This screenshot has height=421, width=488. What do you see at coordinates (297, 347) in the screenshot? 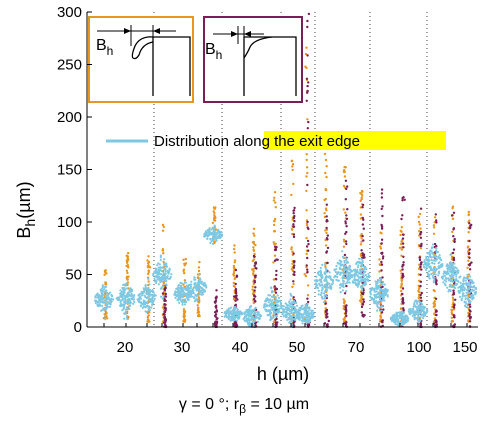
I see `x-tick-labels: 20 30 40 50 70 100 150` at bounding box center [297, 347].